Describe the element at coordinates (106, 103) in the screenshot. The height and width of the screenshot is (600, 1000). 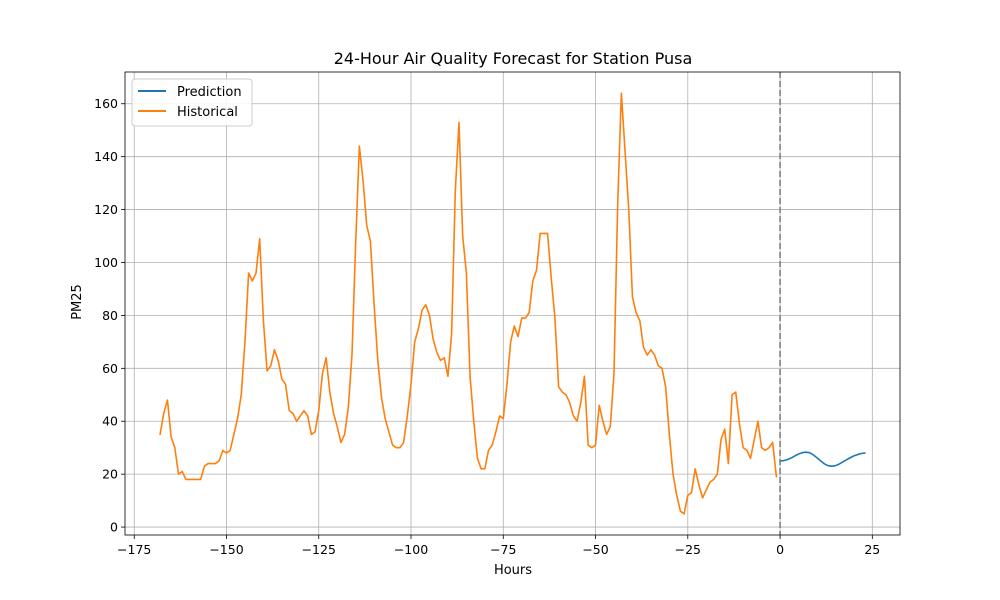
I see `y-tick-label: 160` at that location.